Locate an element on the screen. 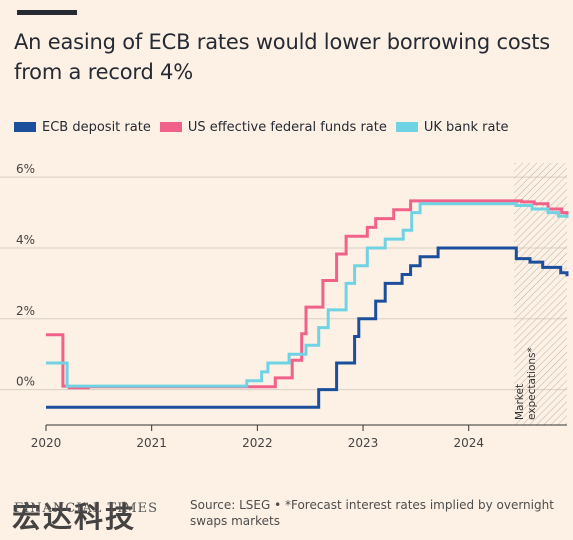 The height and width of the screenshot is (540, 573). legend-label-uk: UK bank rate is located at coordinates (466, 127).